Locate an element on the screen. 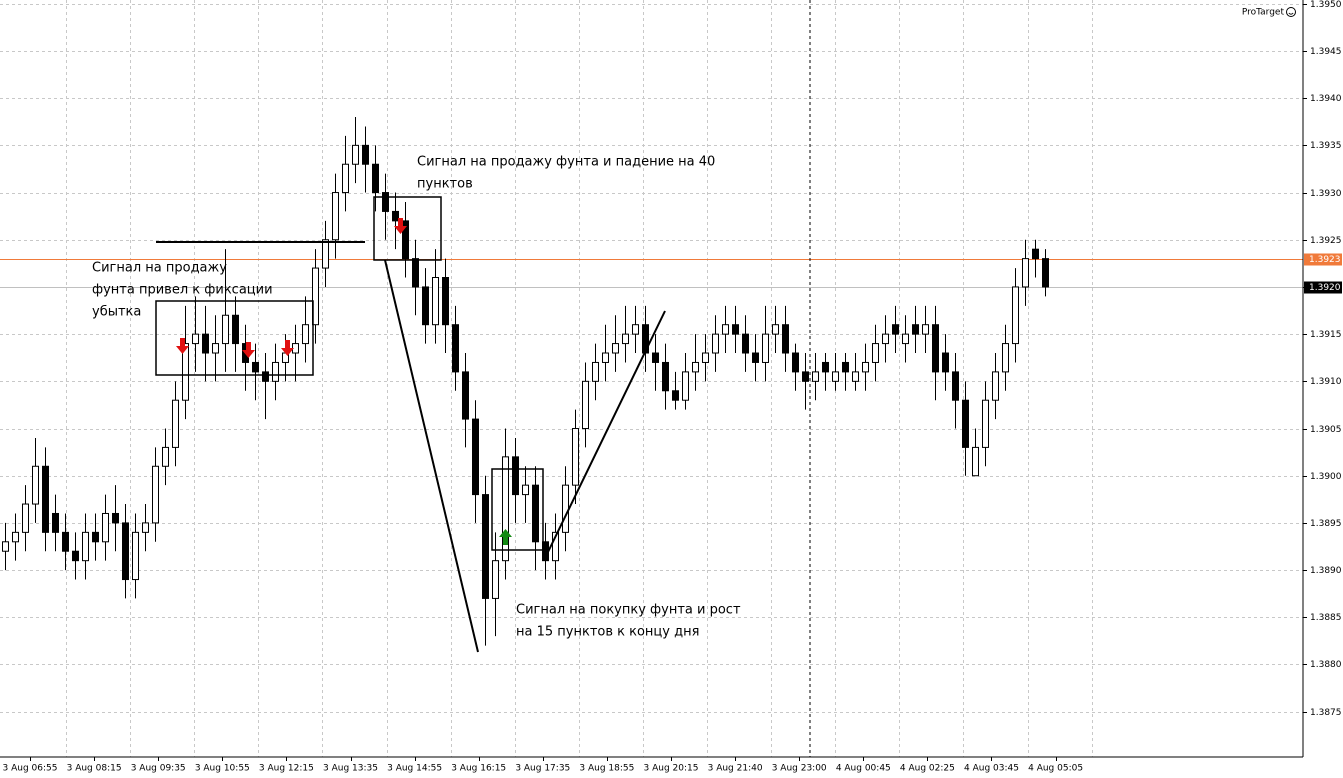 The width and height of the screenshot is (1343, 778). y-tick-label: 1.3915 is located at coordinates (1326, 335).